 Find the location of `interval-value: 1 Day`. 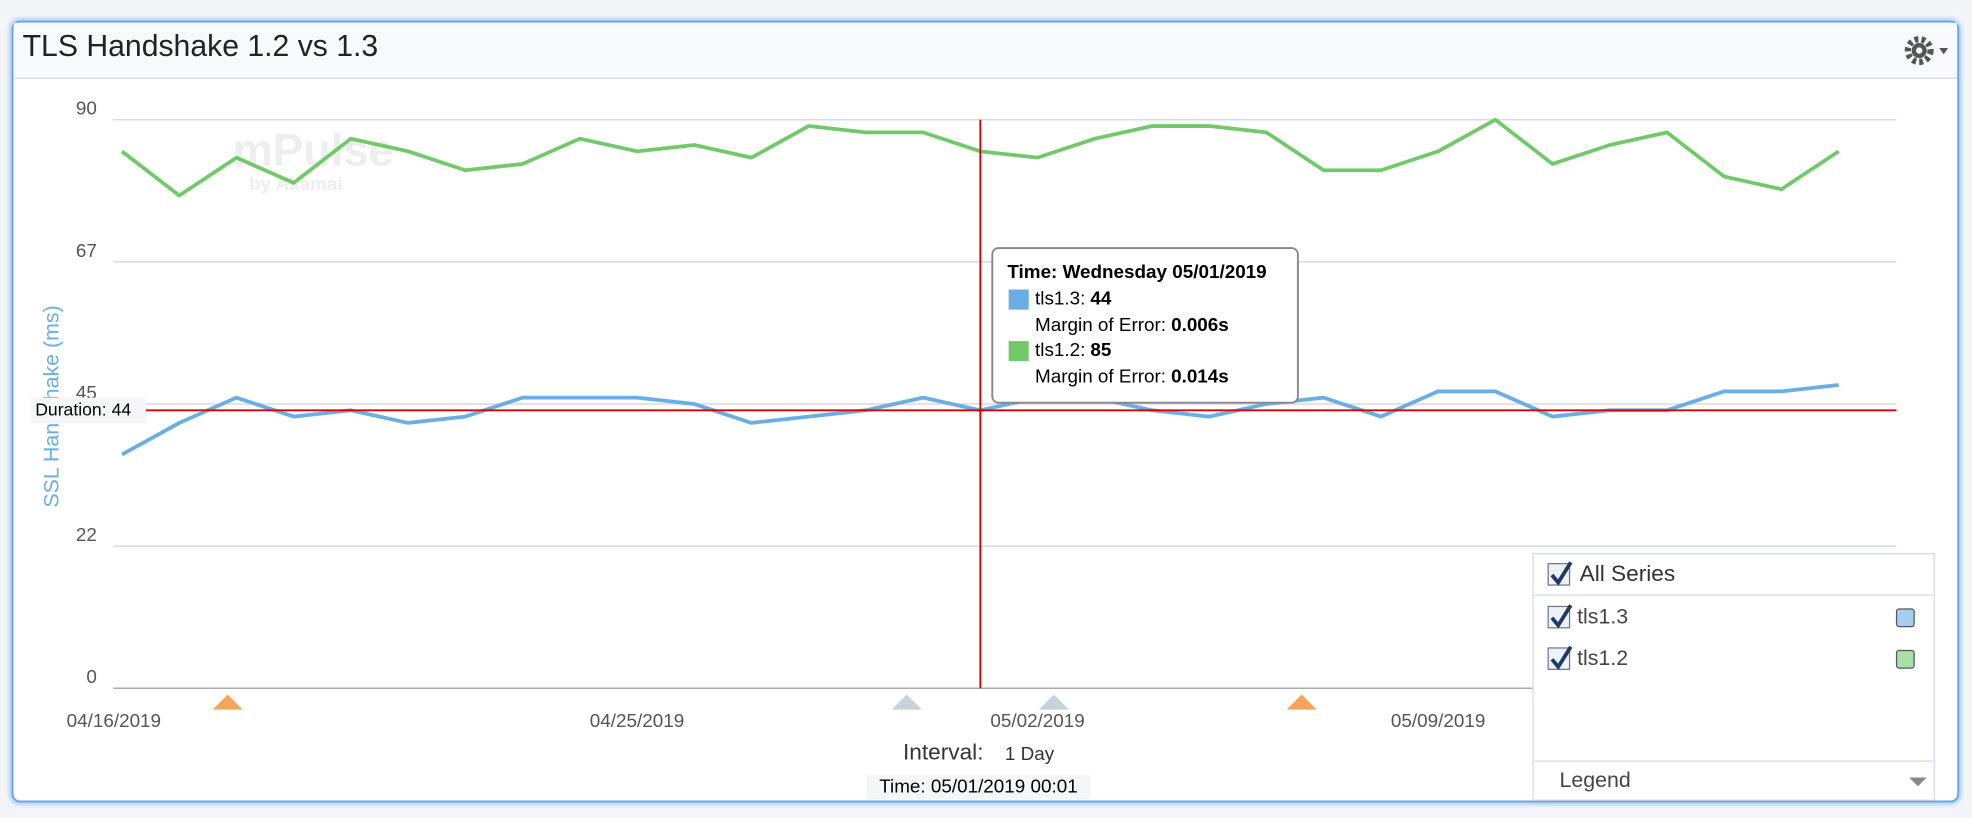

interval-value: 1 Day is located at coordinates (1030, 753).